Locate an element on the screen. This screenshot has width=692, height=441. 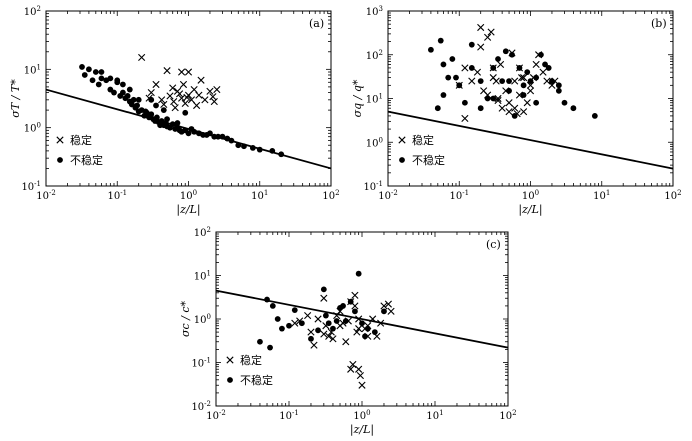
legend-label-unstable: 不稳定 is located at coordinates (86, 160).